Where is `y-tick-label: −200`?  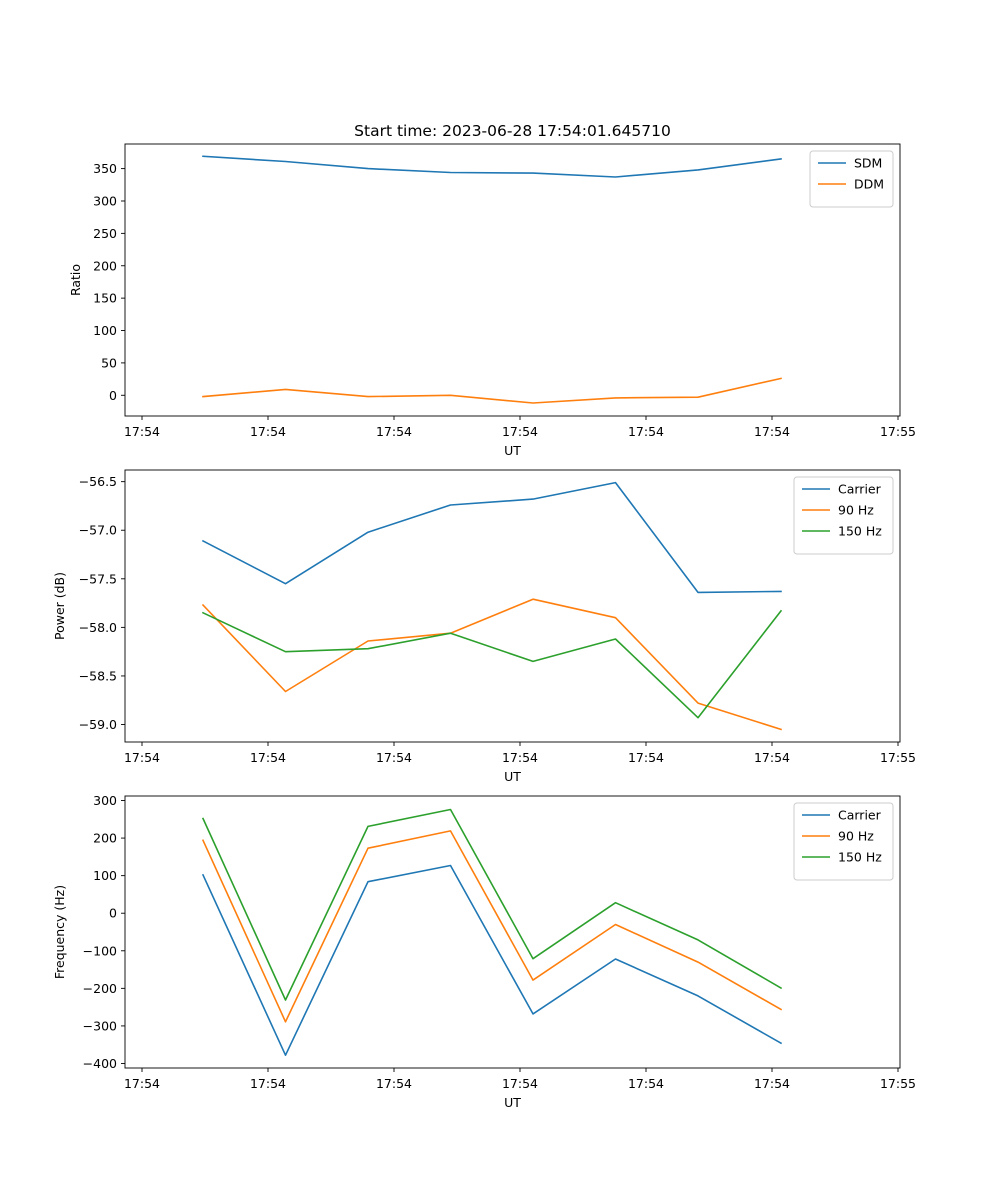
y-tick-label: −200 is located at coordinates (100, 988).